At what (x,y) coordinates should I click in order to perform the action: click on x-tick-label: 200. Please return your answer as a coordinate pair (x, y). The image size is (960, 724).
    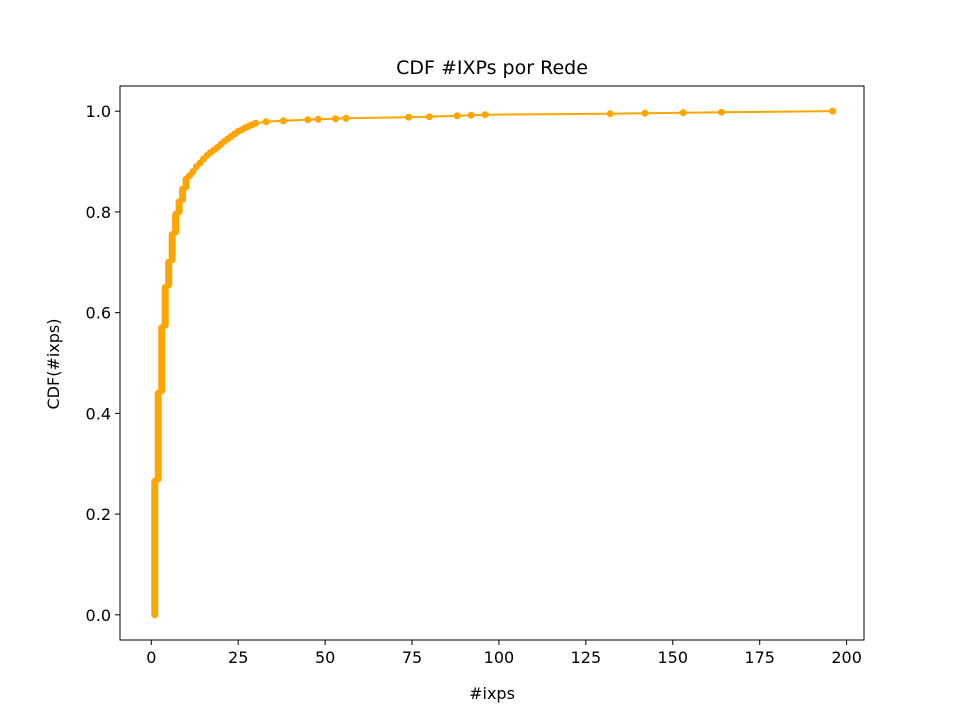
    Looking at the image, I should click on (846, 657).